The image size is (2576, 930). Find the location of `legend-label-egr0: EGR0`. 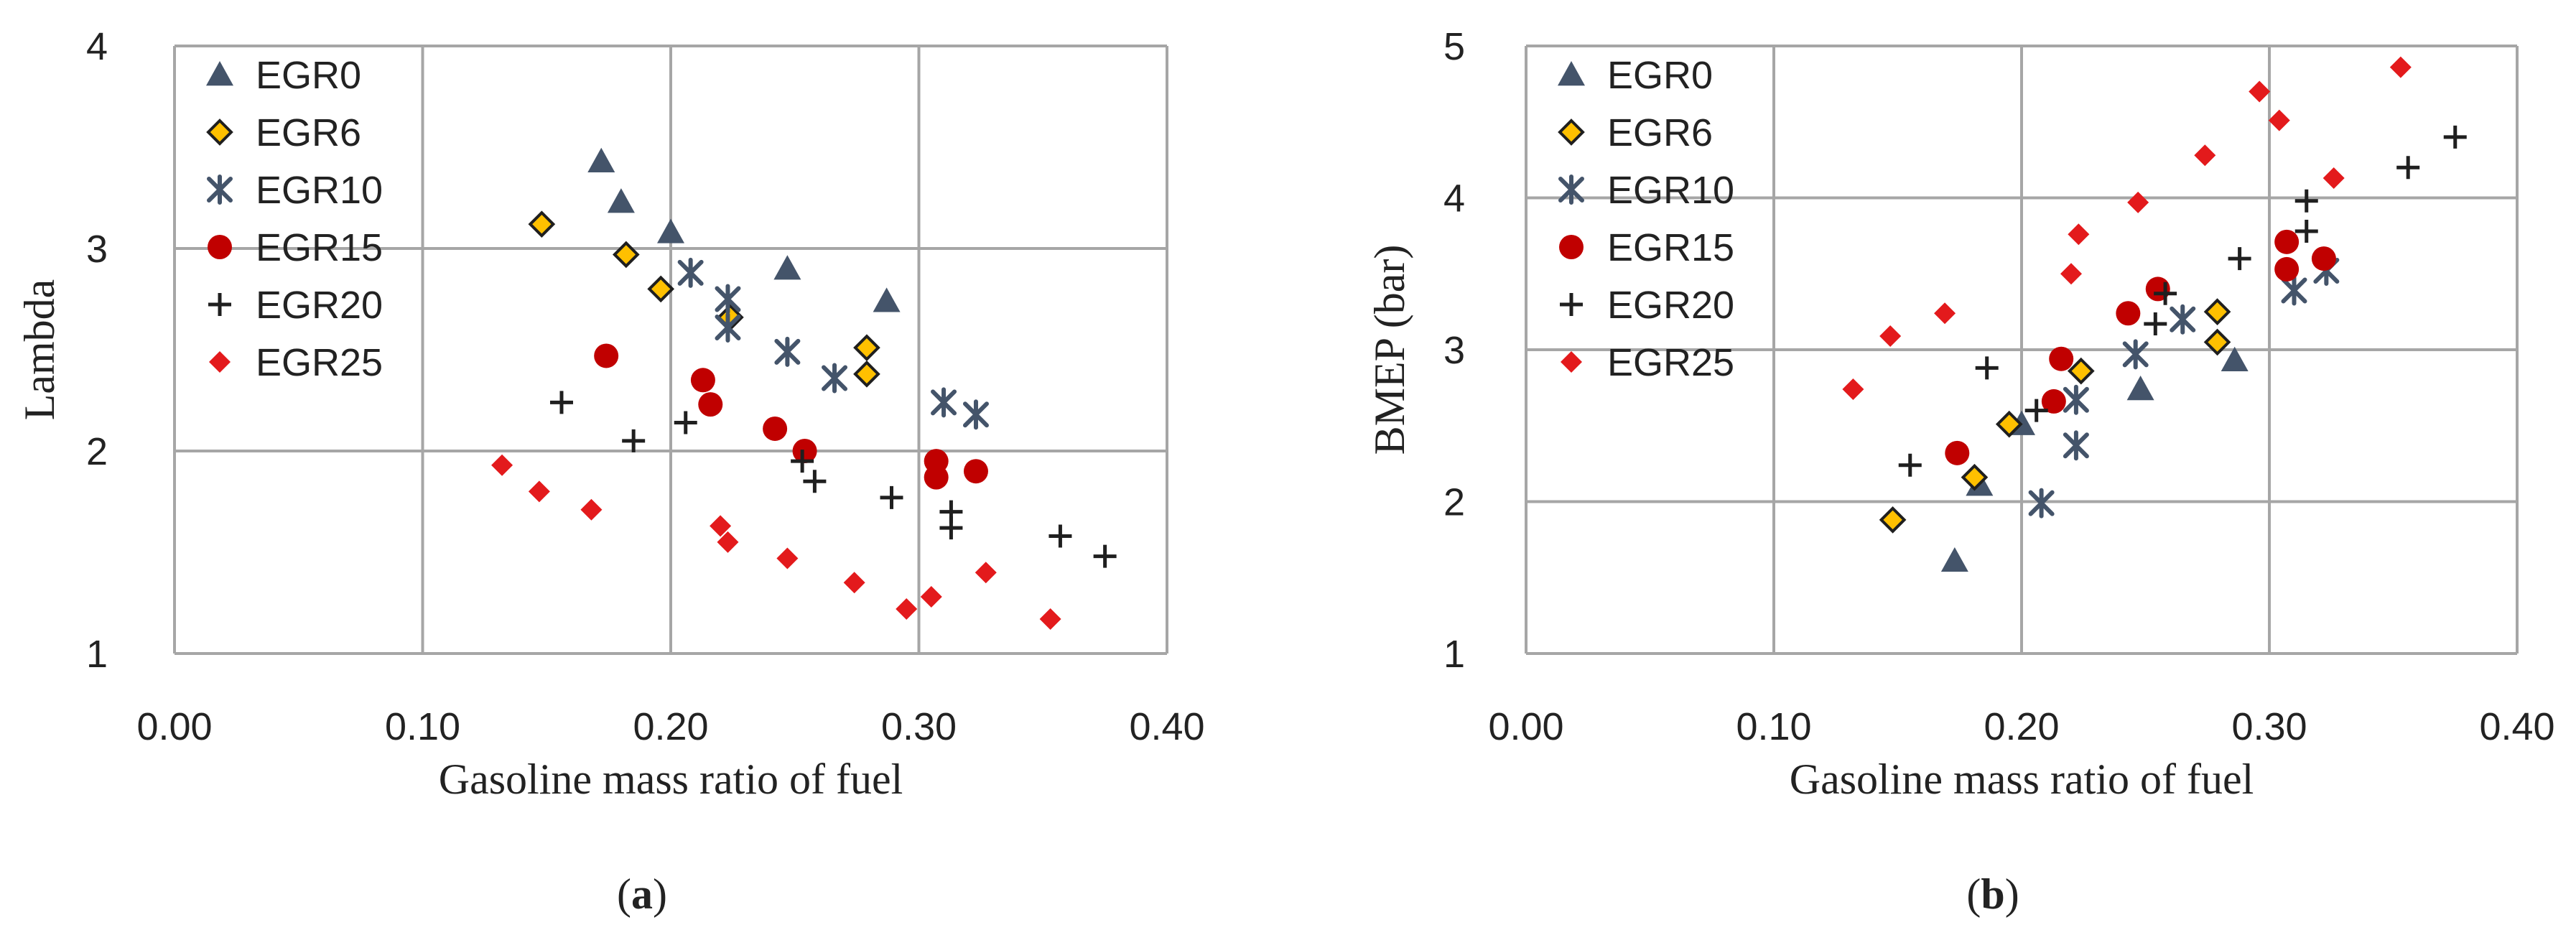

legend-label-egr0: EGR0 is located at coordinates (308, 75).